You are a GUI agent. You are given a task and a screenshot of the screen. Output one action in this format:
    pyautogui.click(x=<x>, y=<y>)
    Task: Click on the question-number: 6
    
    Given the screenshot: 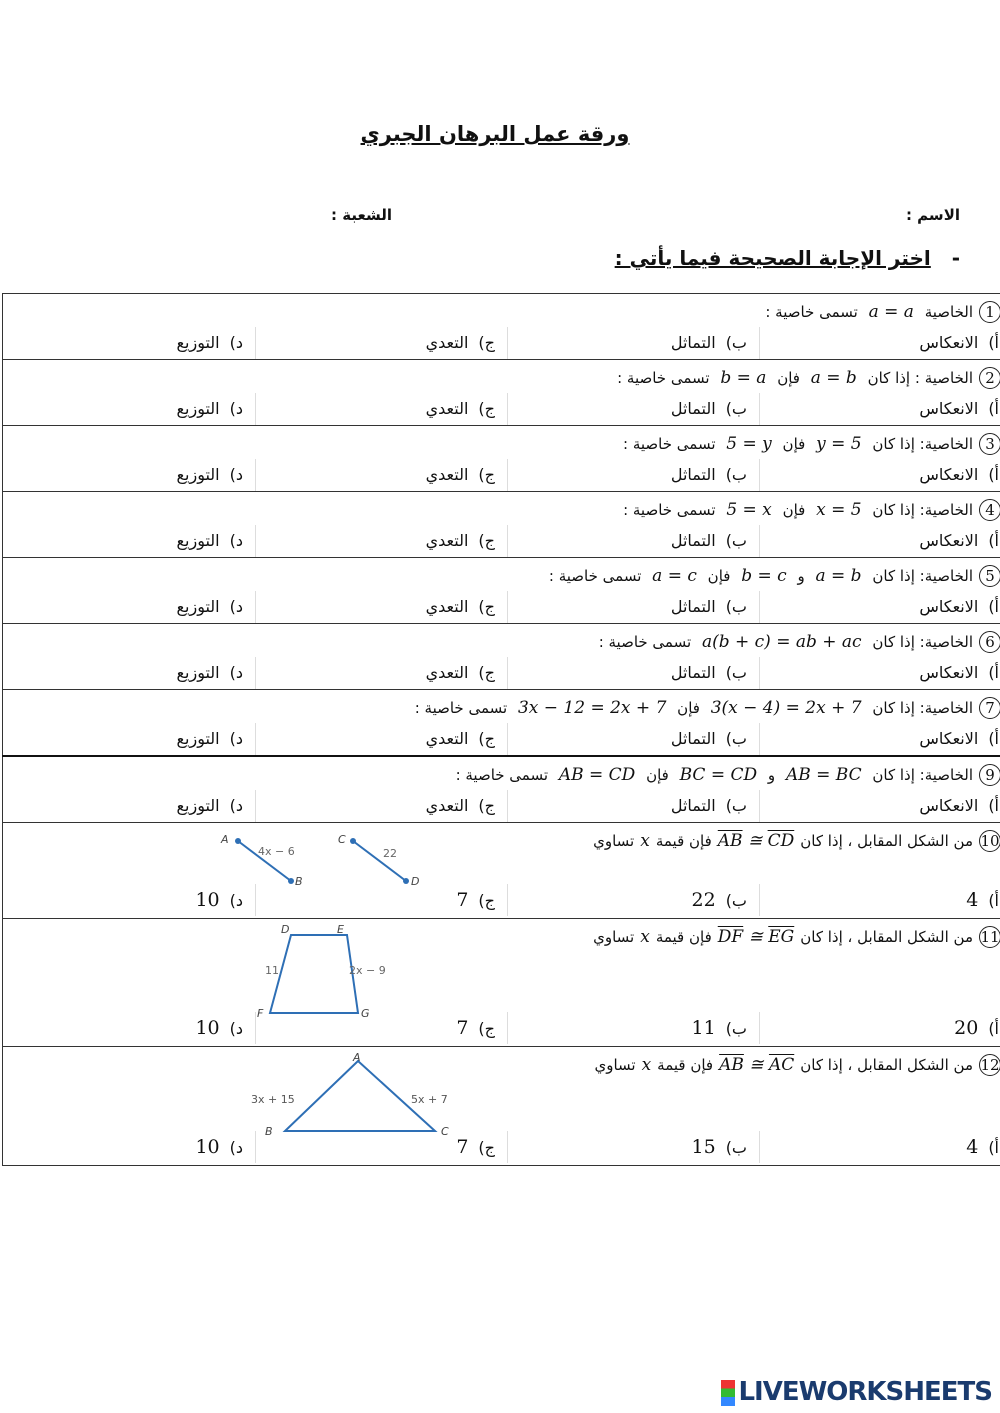 What is the action you would take?
    pyautogui.click(x=989, y=642)
    